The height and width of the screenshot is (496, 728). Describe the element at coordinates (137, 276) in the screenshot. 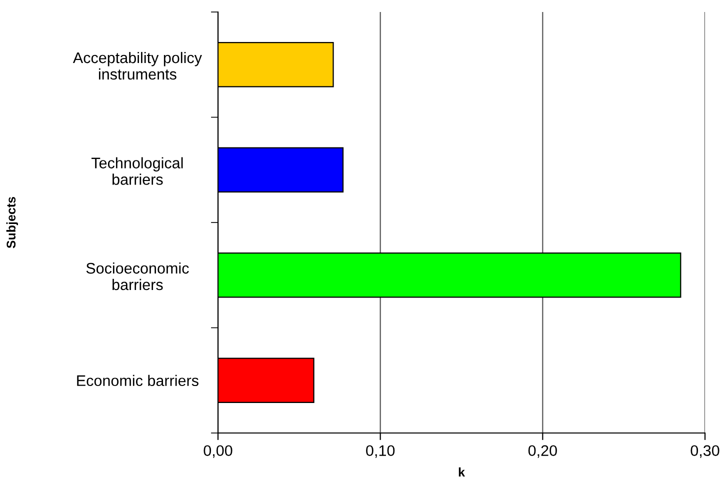

I see `y-tick-label: Socioeconomic barriers` at that location.